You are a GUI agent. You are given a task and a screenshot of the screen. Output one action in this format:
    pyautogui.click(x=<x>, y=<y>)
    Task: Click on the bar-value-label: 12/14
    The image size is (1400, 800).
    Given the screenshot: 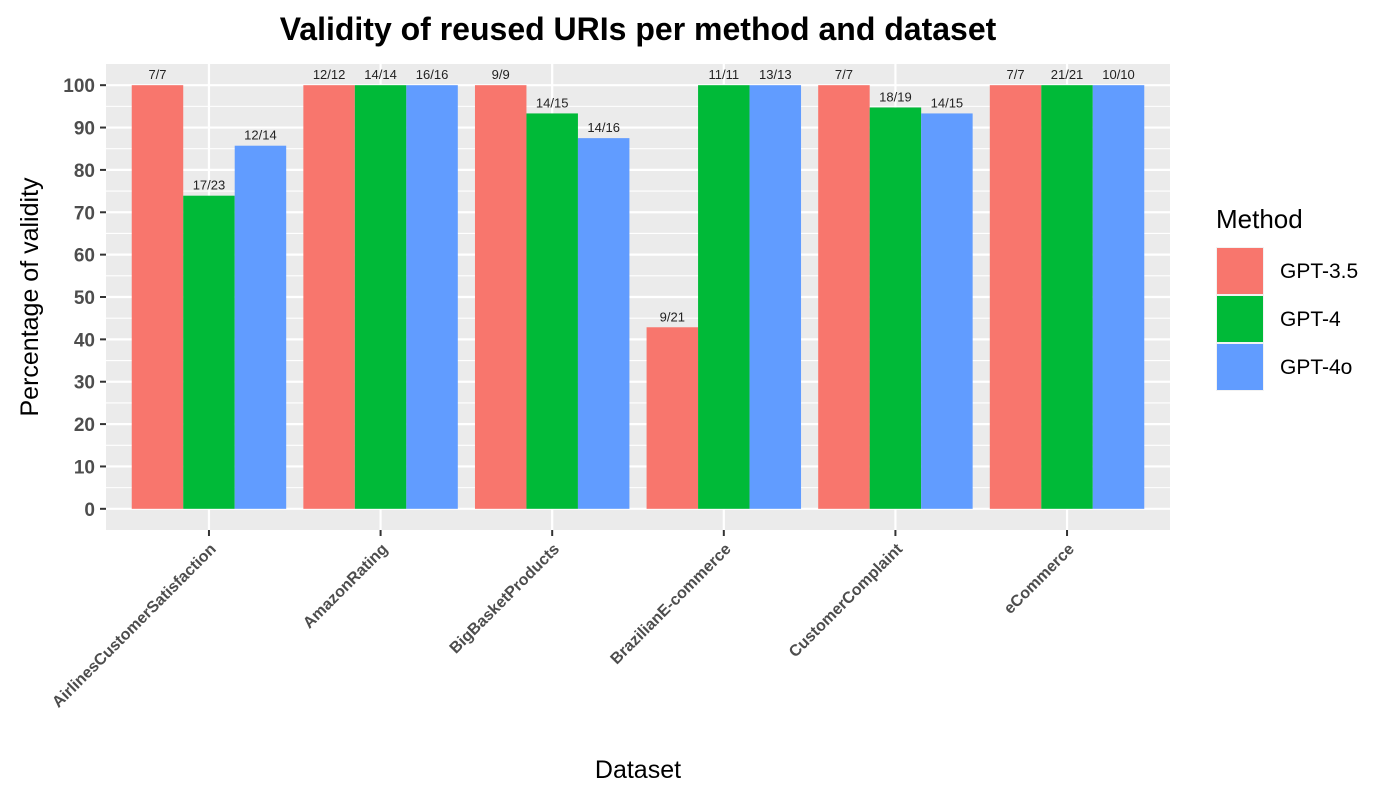 What is the action you would take?
    pyautogui.click(x=260, y=135)
    